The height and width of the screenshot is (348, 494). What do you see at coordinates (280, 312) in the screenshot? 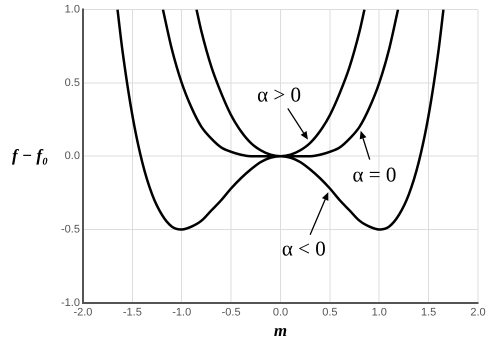
I see `x-tick-label: 0.0` at bounding box center [280, 312].